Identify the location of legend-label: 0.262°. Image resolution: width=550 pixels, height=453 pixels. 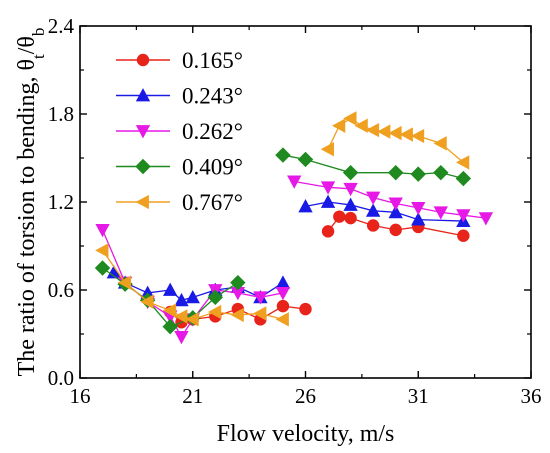
(212, 131).